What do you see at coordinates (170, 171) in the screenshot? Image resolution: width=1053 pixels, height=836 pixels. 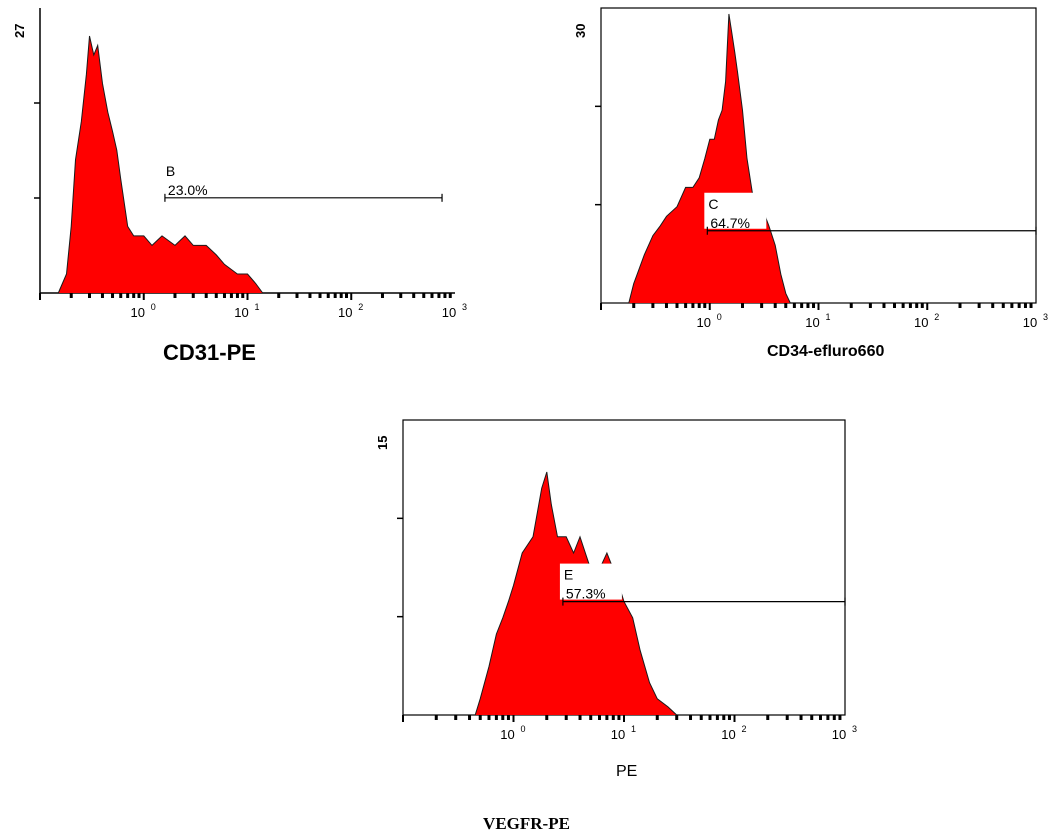 I see `gate-name: B` at bounding box center [170, 171].